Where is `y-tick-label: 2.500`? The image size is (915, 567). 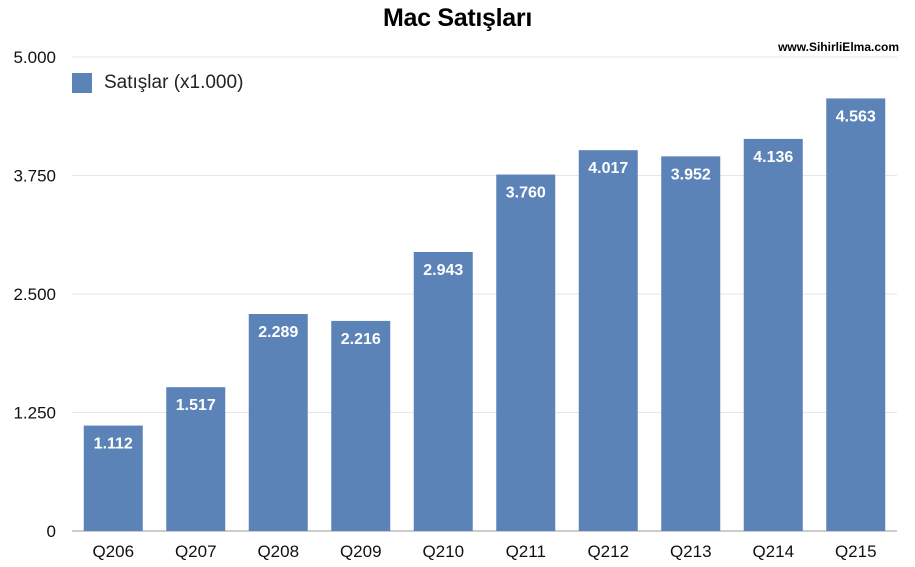 y-tick-label: 2.500 is located at coordinates (34, 294).